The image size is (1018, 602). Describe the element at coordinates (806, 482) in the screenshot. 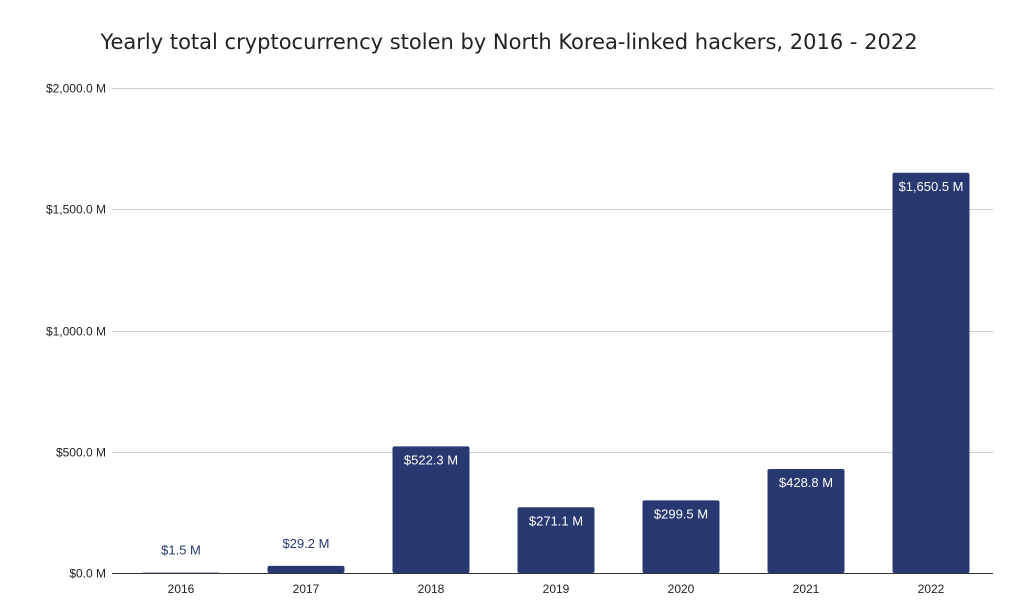

I see `data-label-2021: $428.8 M` at that location.